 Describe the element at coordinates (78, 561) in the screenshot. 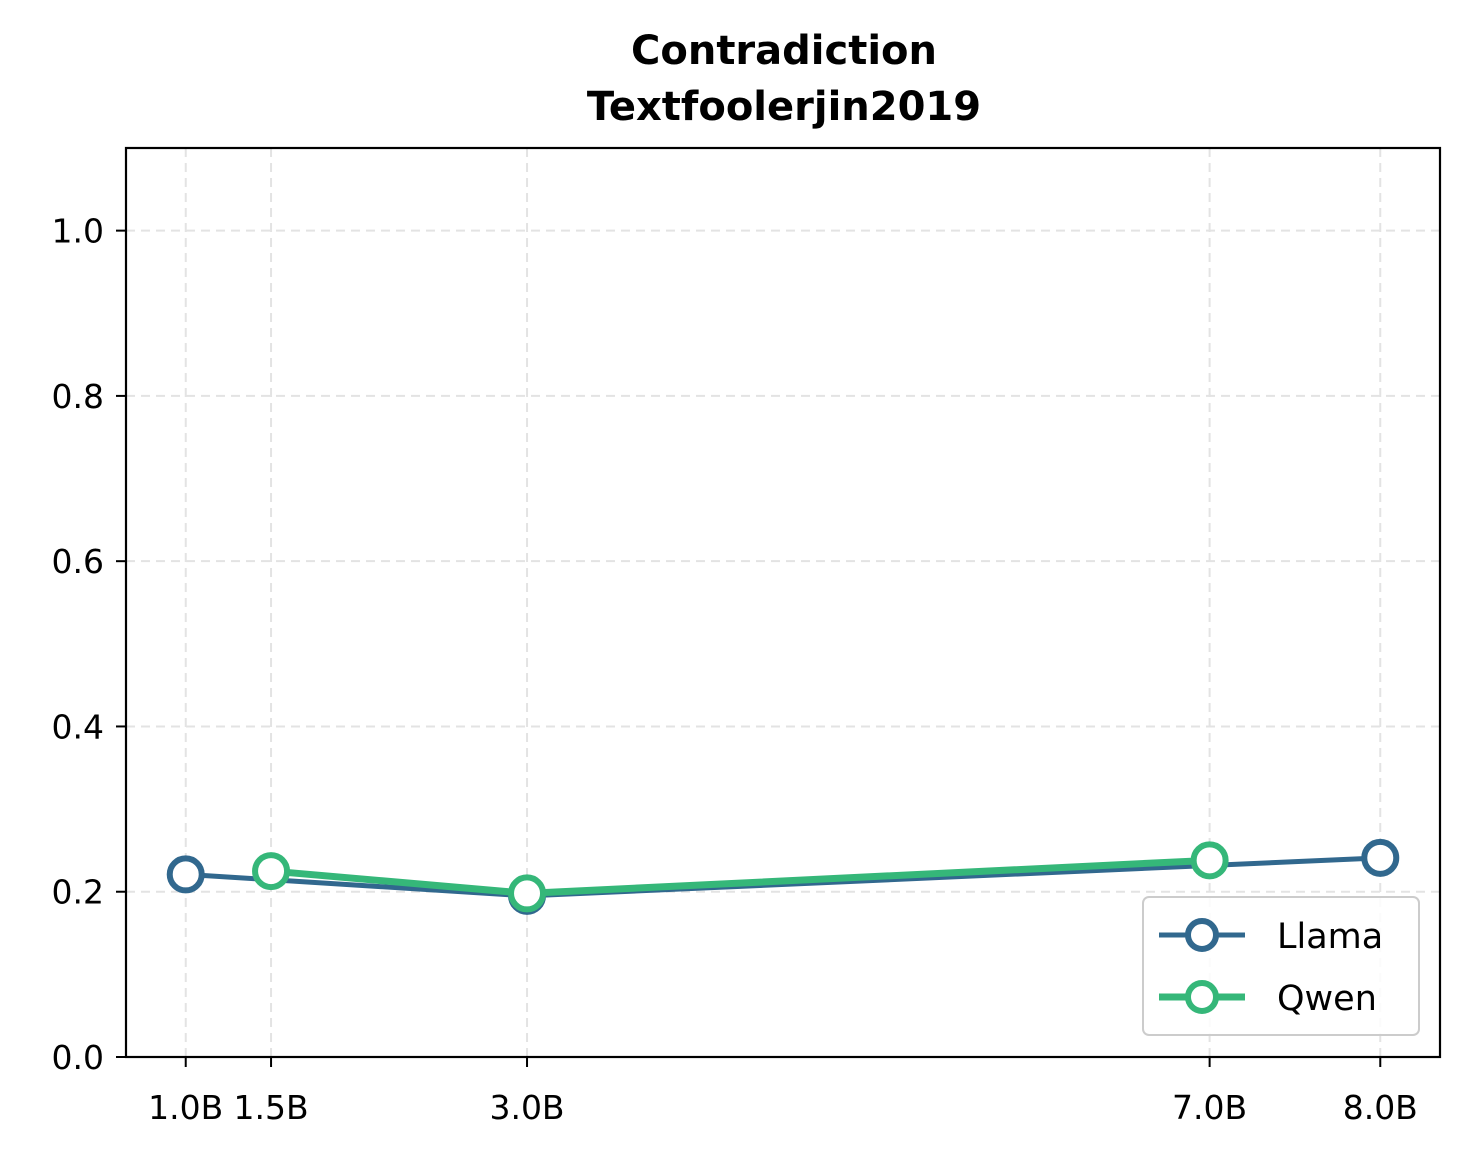

I see `y-tick-label: 0.6` at that location.